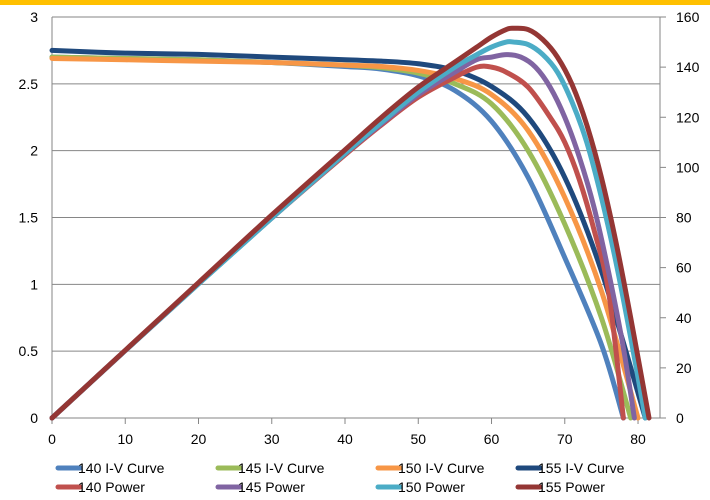 The image size is (710, 500). What do you see at coordinates (680, 418) in the screenshot?
I see `y2-tick-label: 0` at bounding box center [680, 418].